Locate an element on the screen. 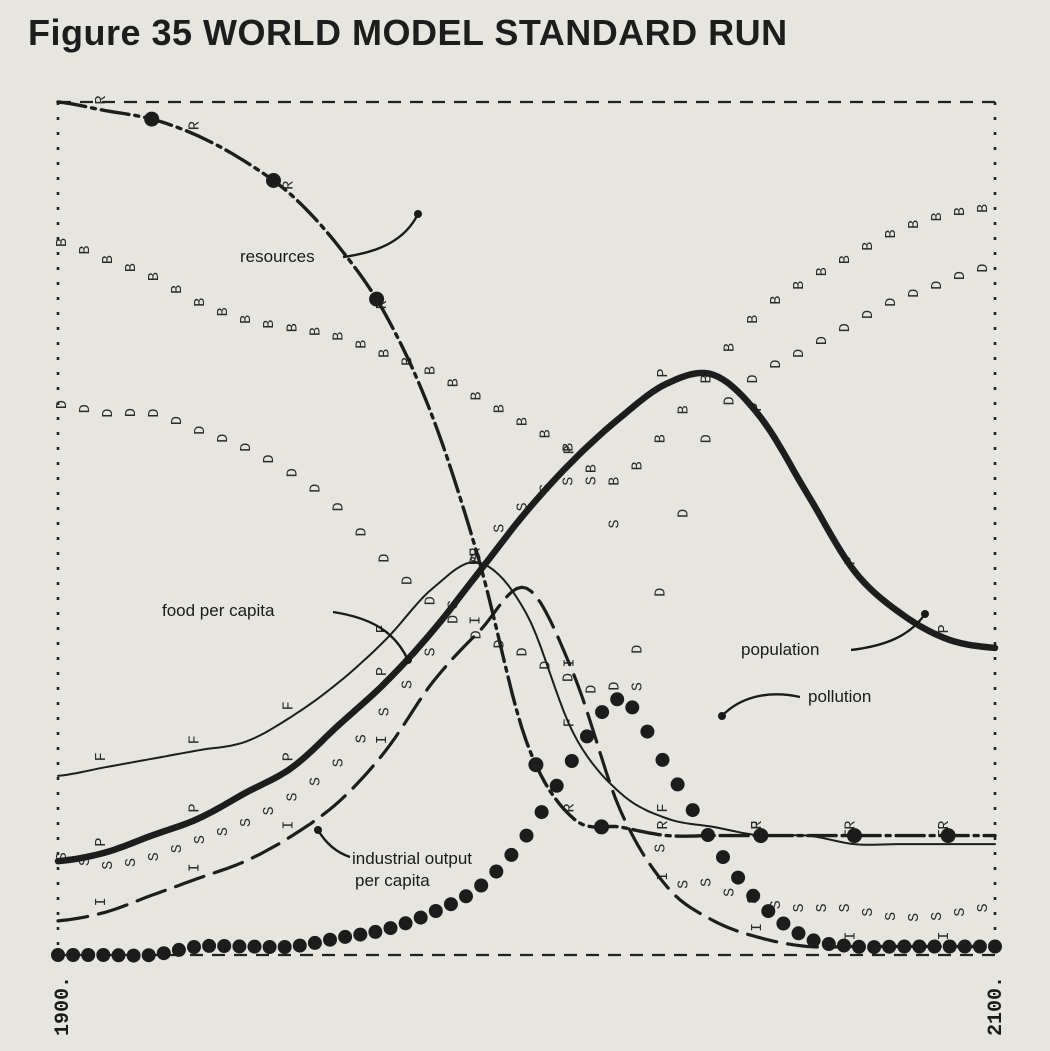 Image resolution: width=1050 pixels, height=1051 pixels. x-tick-label-start: 1900. is located at coordinates (63, 1006).